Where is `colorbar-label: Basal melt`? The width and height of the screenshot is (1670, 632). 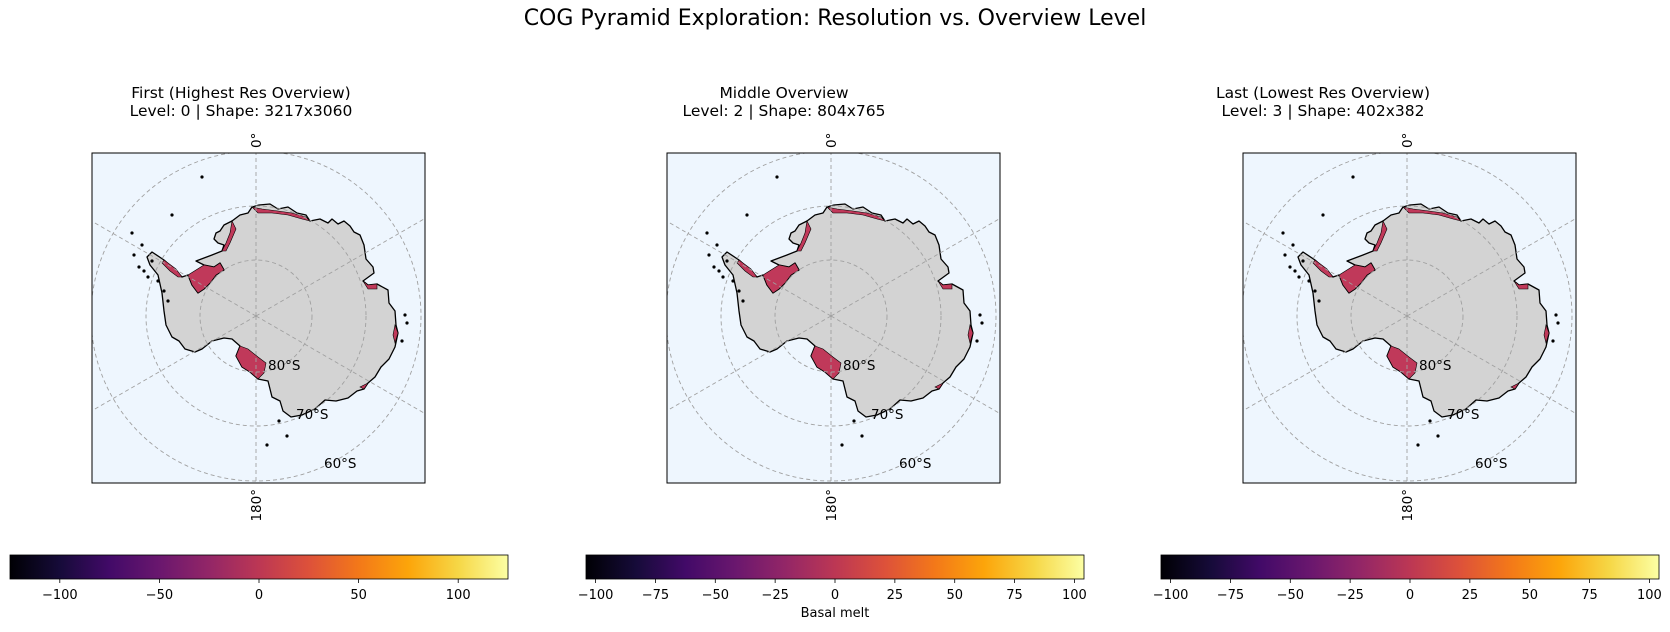
colorbar-label: Basal melt is located at coordinates (835, 613).